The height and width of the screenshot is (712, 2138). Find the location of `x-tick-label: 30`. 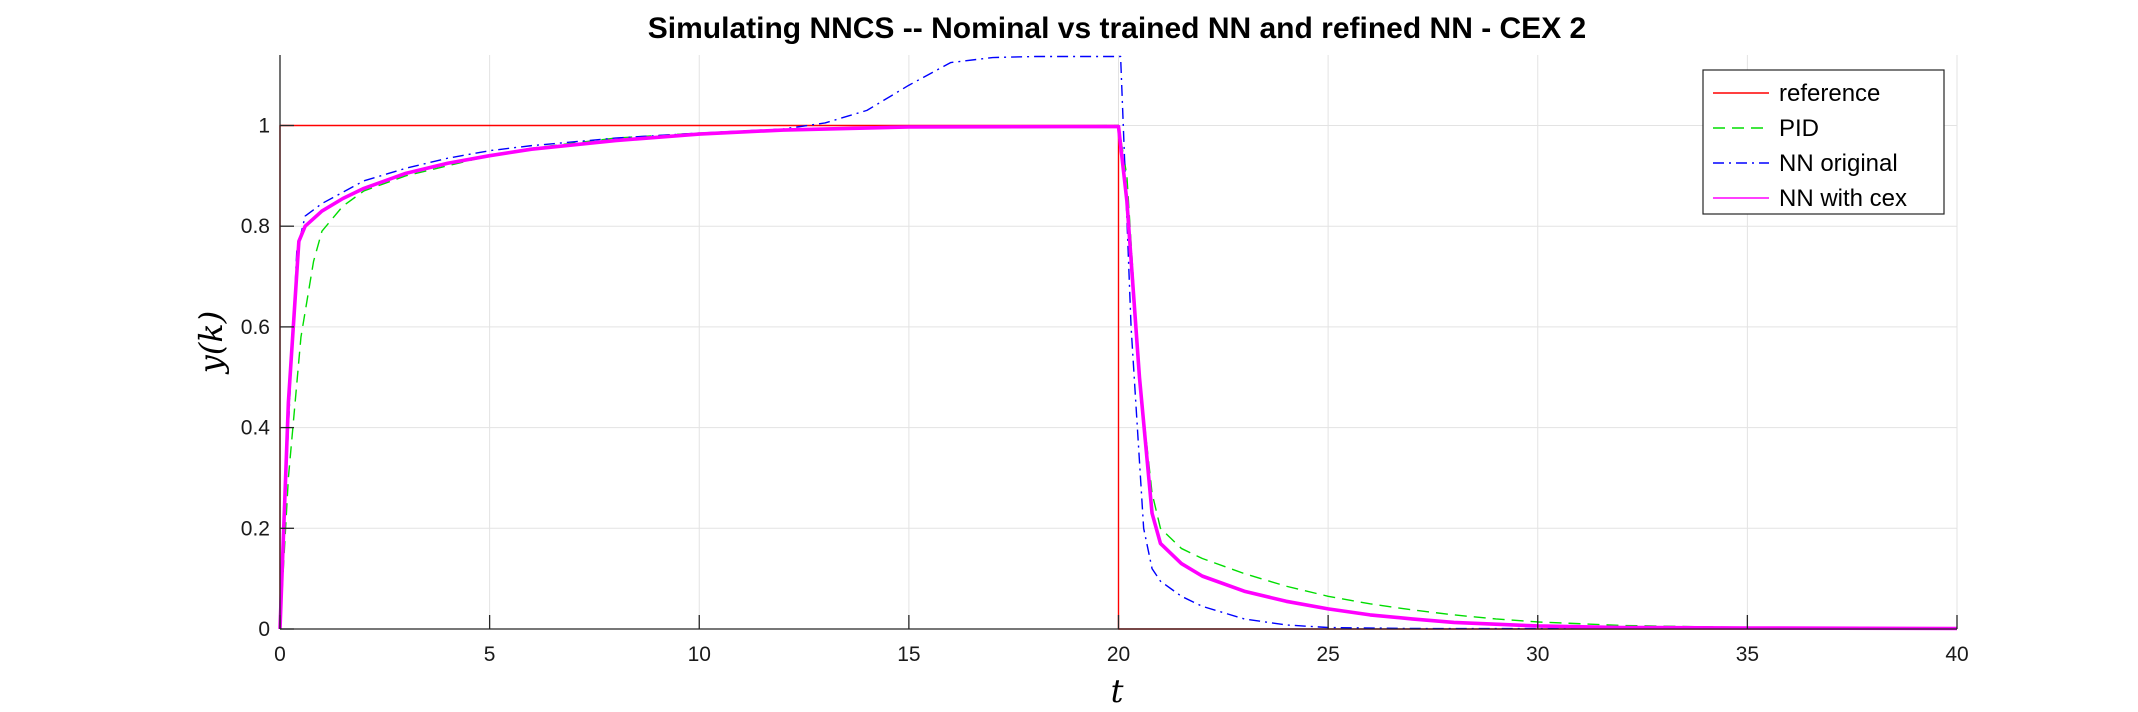

x-tick-label: 30 is located at coordinates (1537, 654).